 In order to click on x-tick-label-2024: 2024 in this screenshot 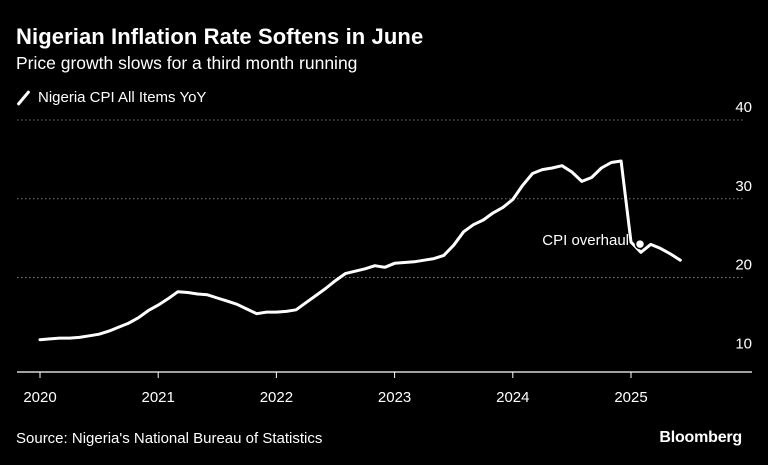, I will do `click(512, 397)`.